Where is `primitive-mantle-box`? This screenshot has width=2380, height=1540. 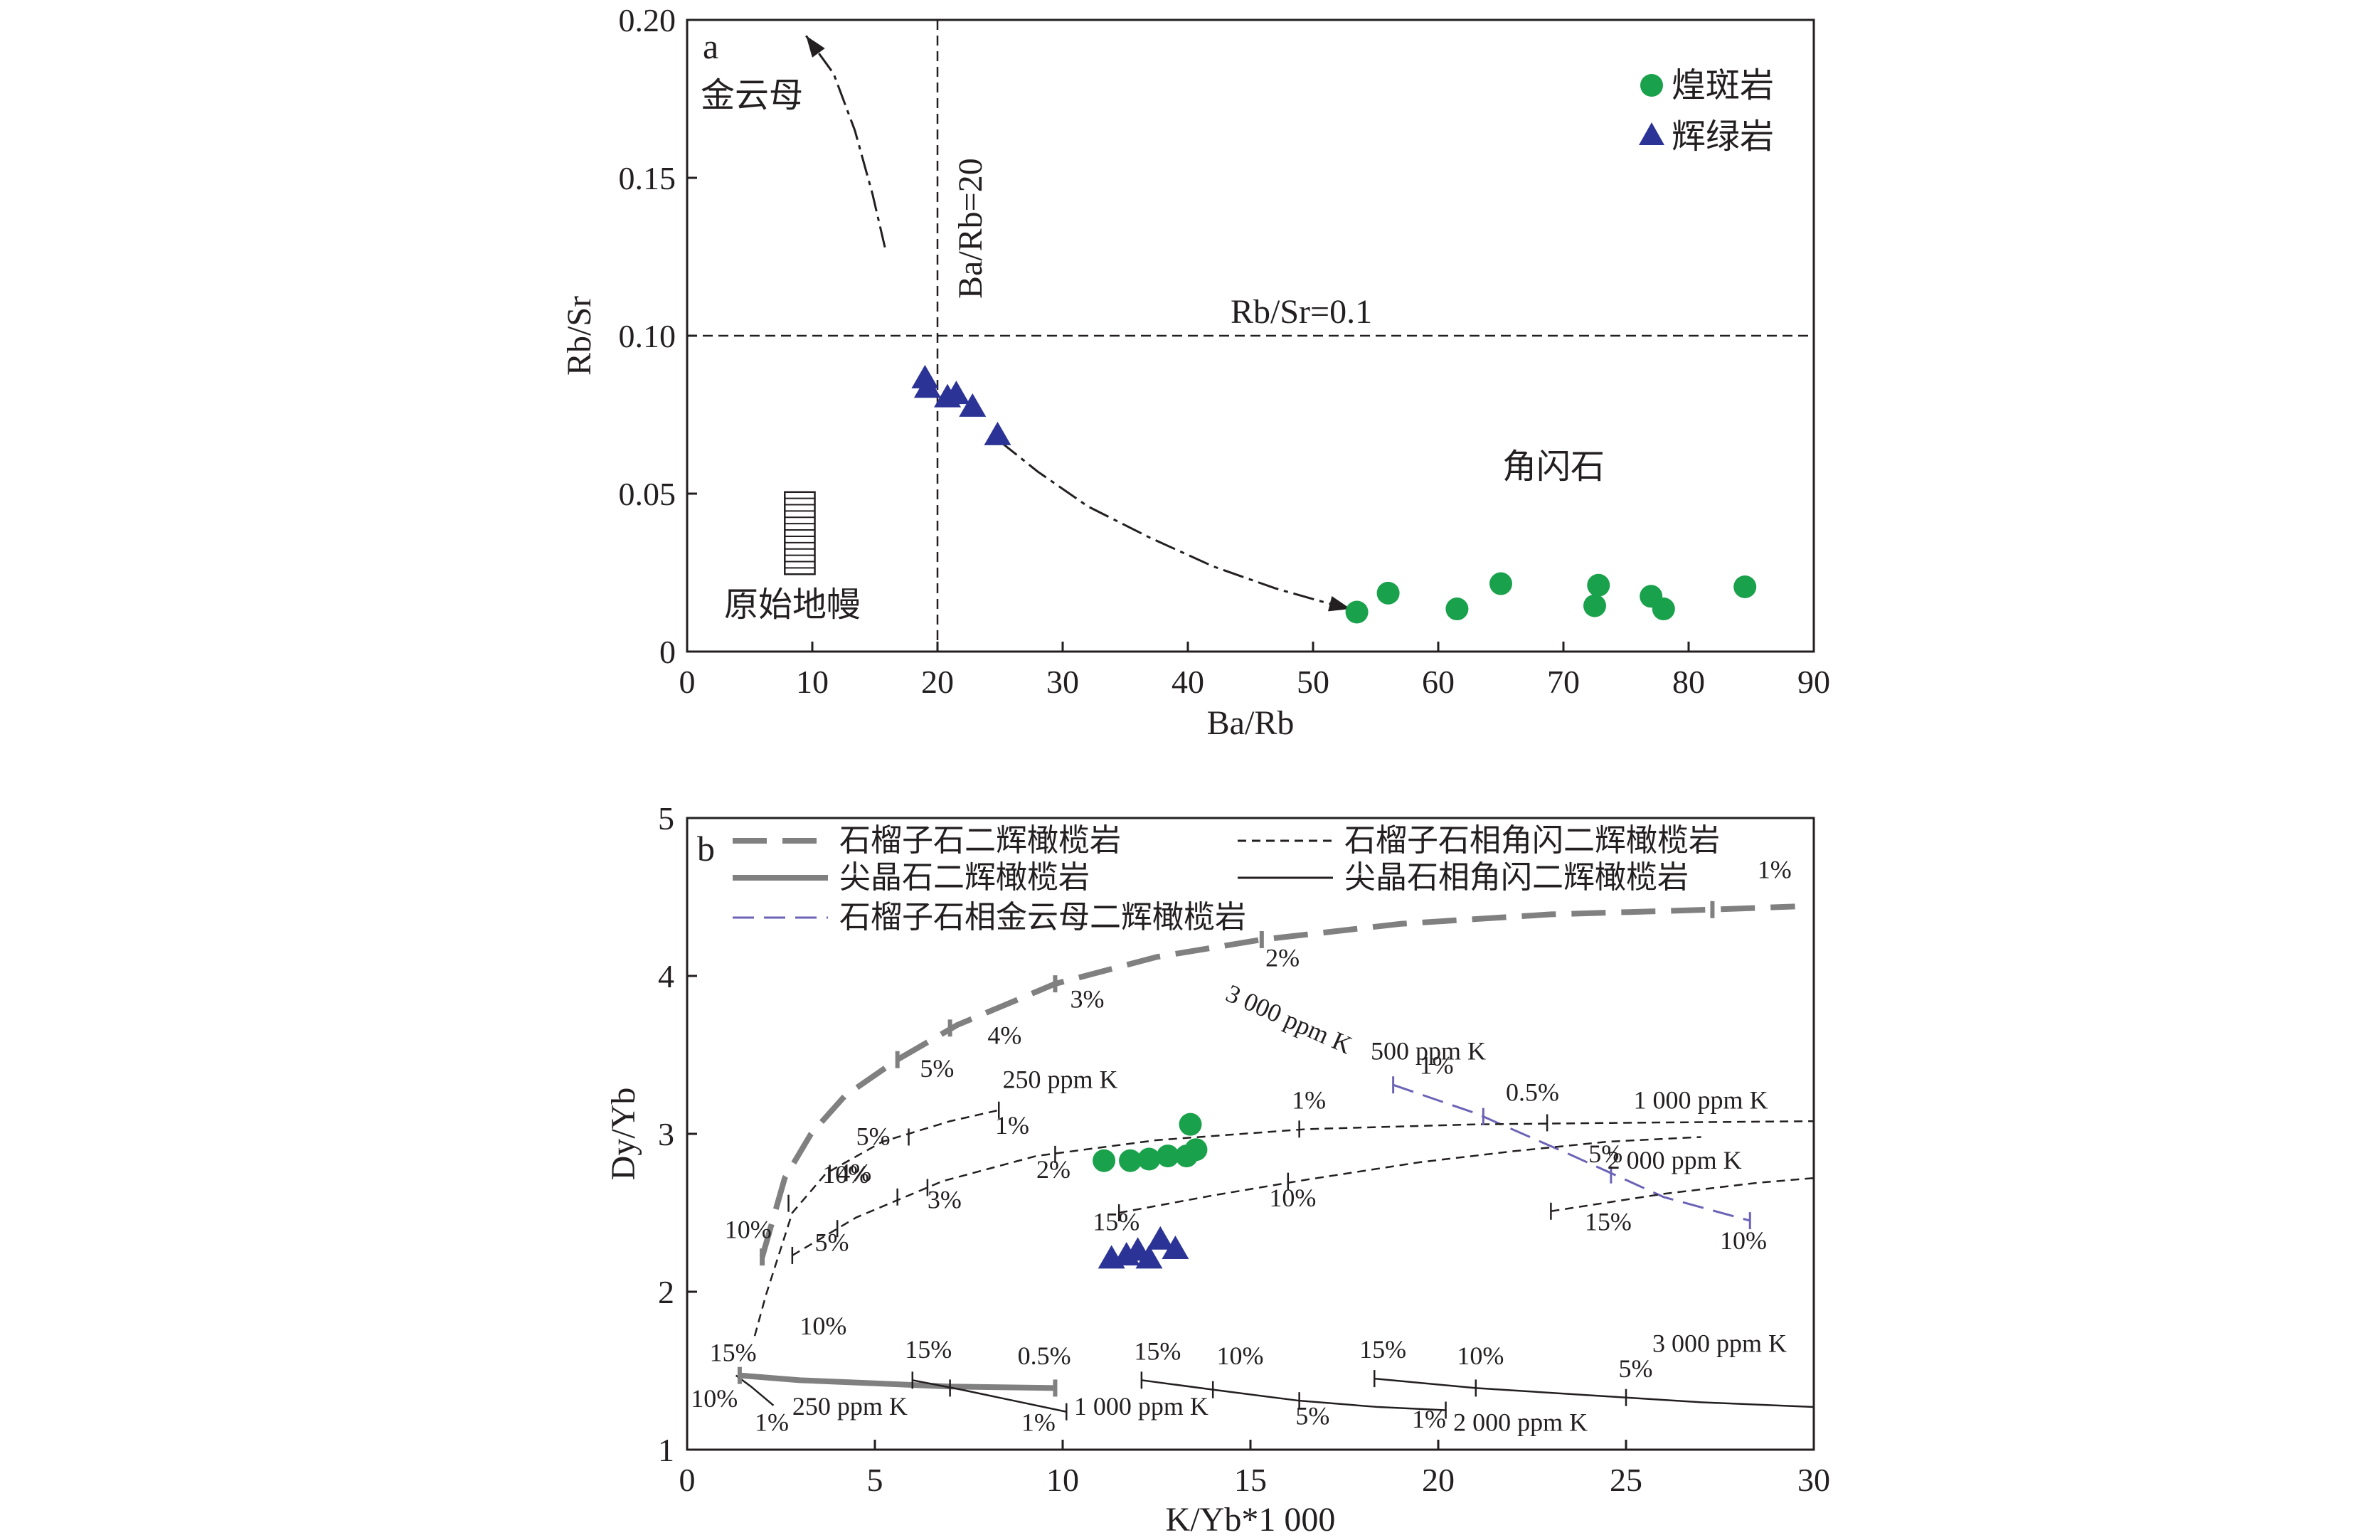
primitive-mantle-box is located at coordinates (800, 533).